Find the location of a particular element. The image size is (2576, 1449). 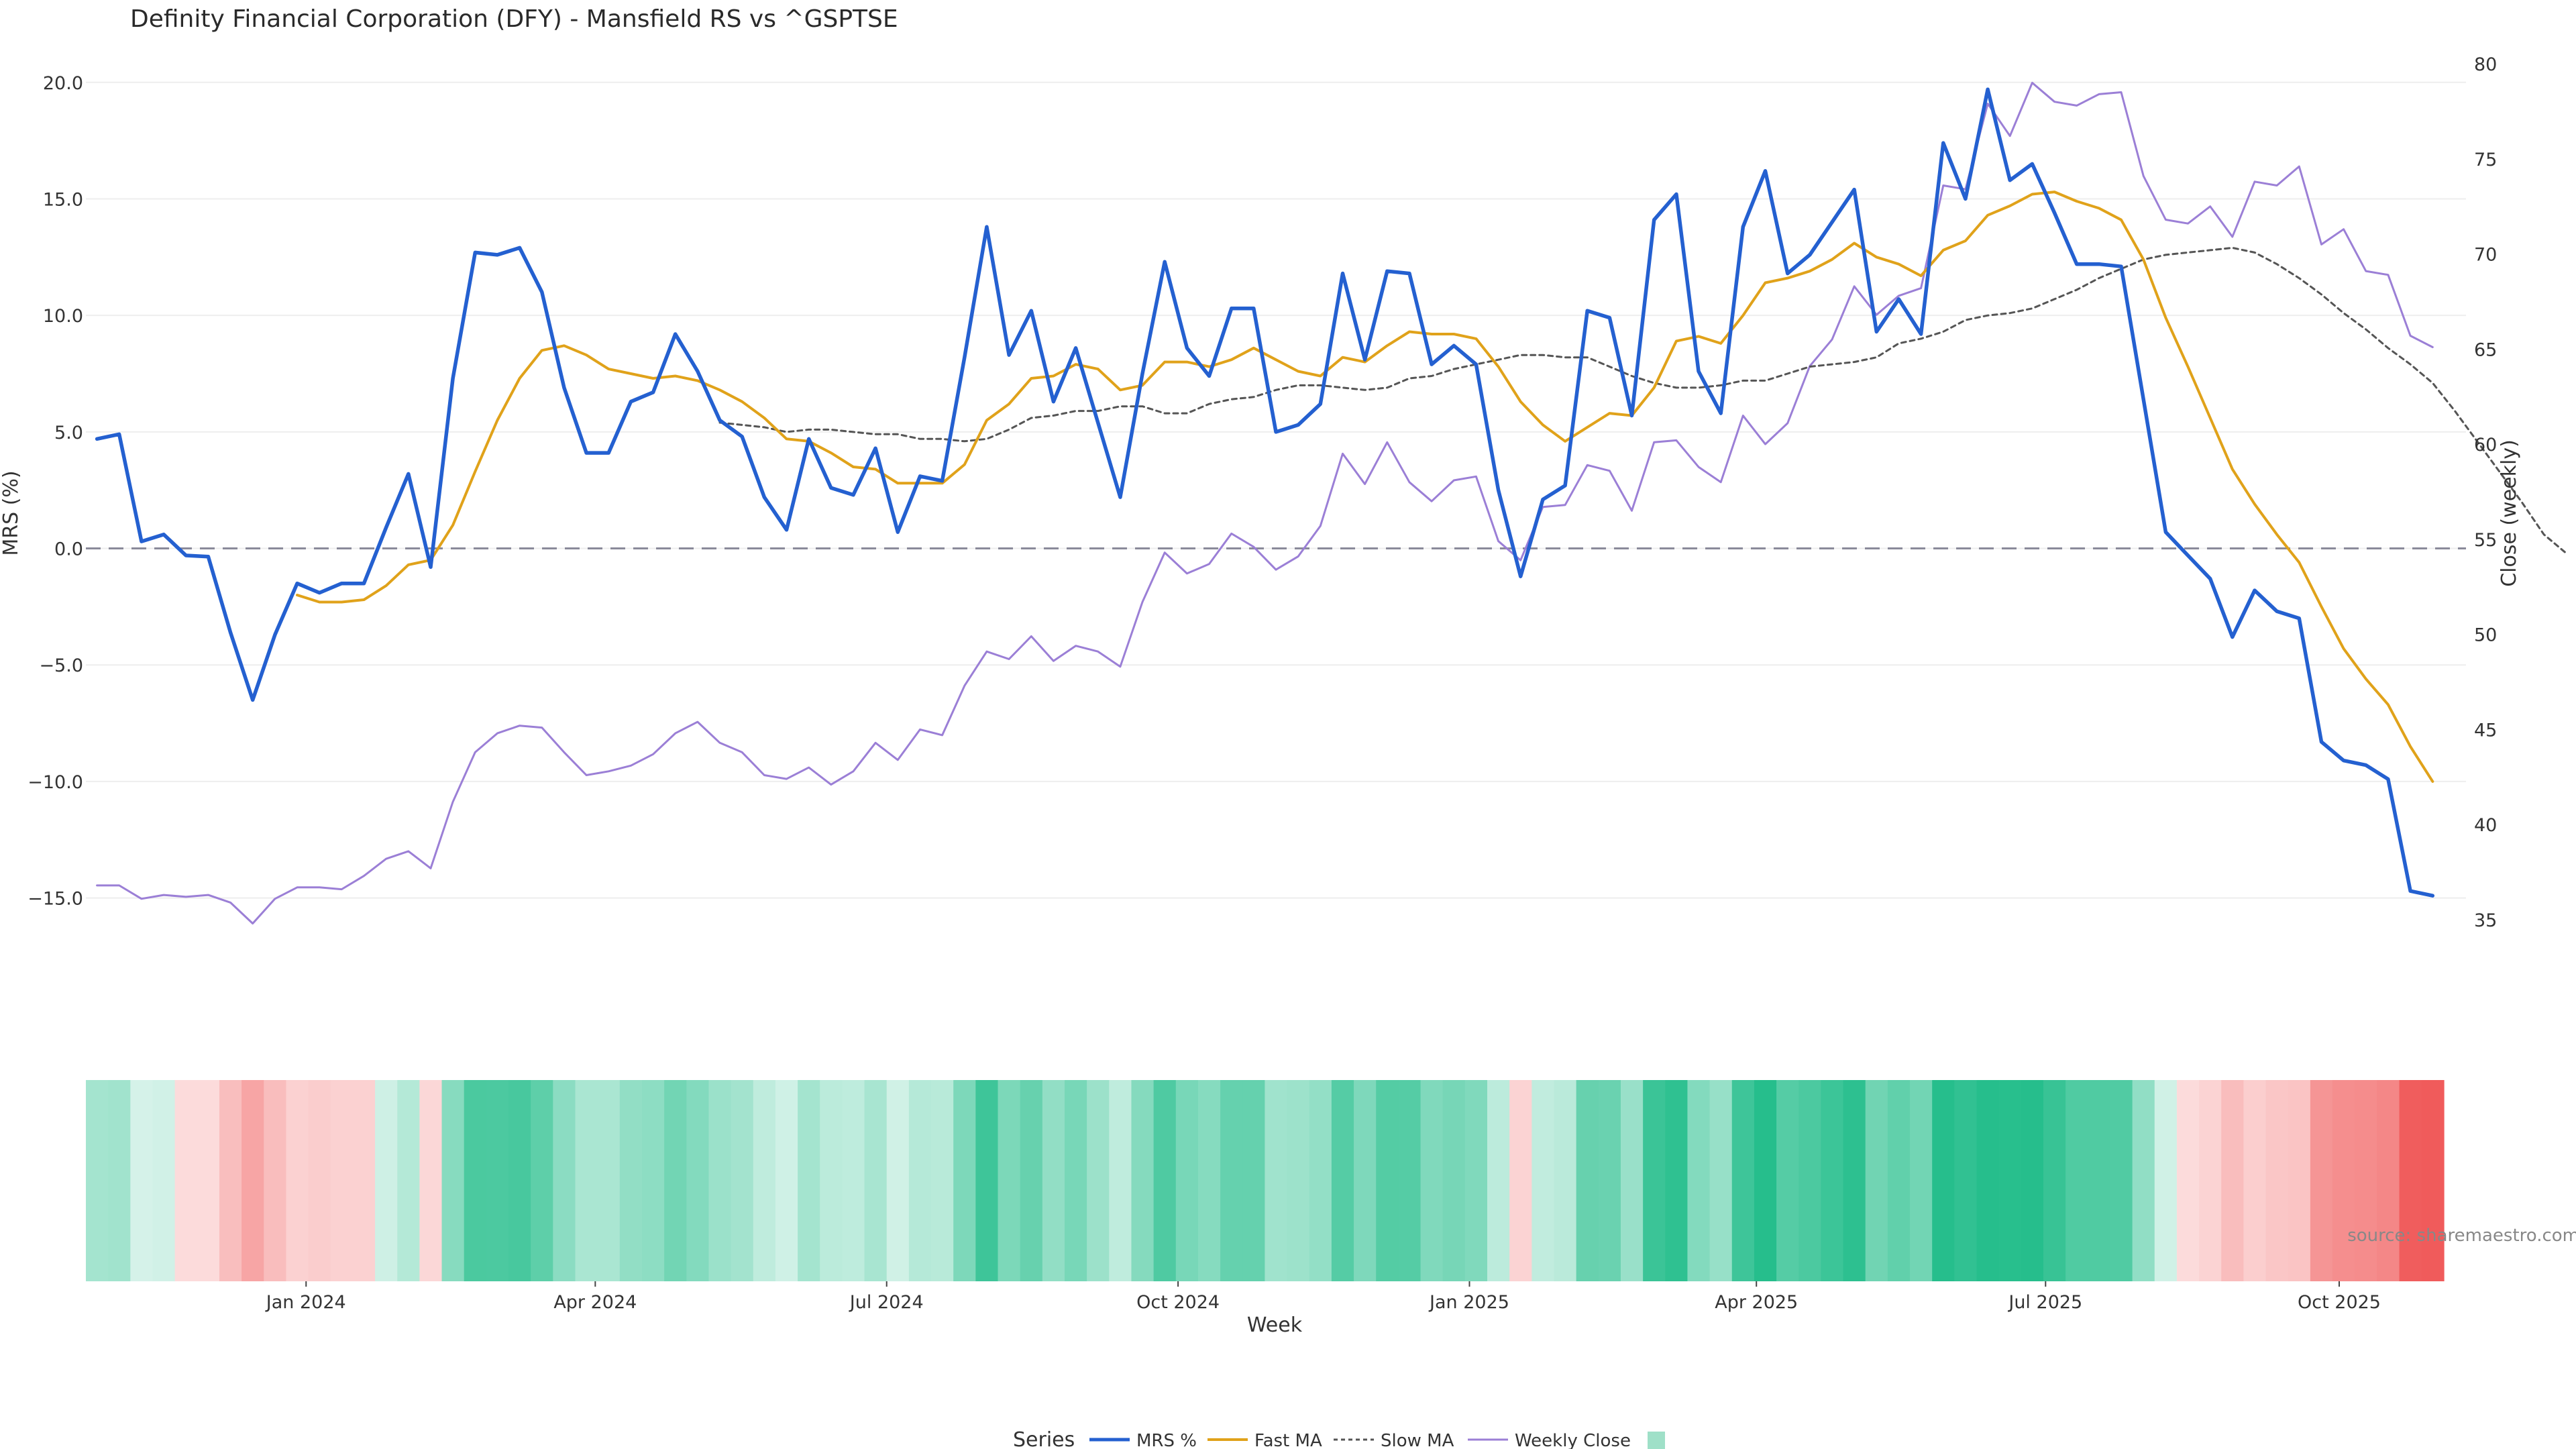

legend-title: Series is located at coordinates (1044, 1438).